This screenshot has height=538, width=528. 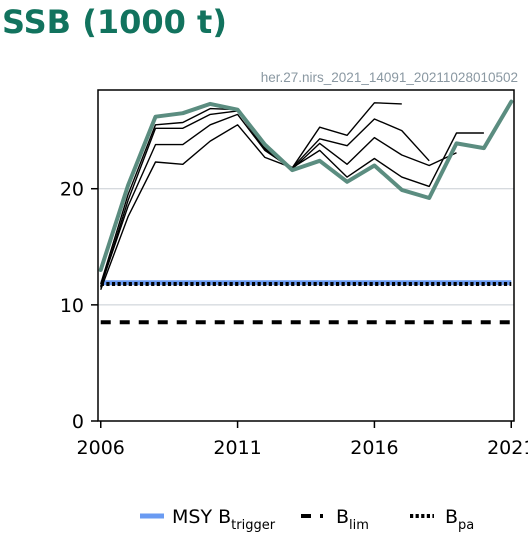 What do you see at coordinates (374, 448) in the screenshot?
I see `x-tick-label: 2016` at bounding box center [374, 448].